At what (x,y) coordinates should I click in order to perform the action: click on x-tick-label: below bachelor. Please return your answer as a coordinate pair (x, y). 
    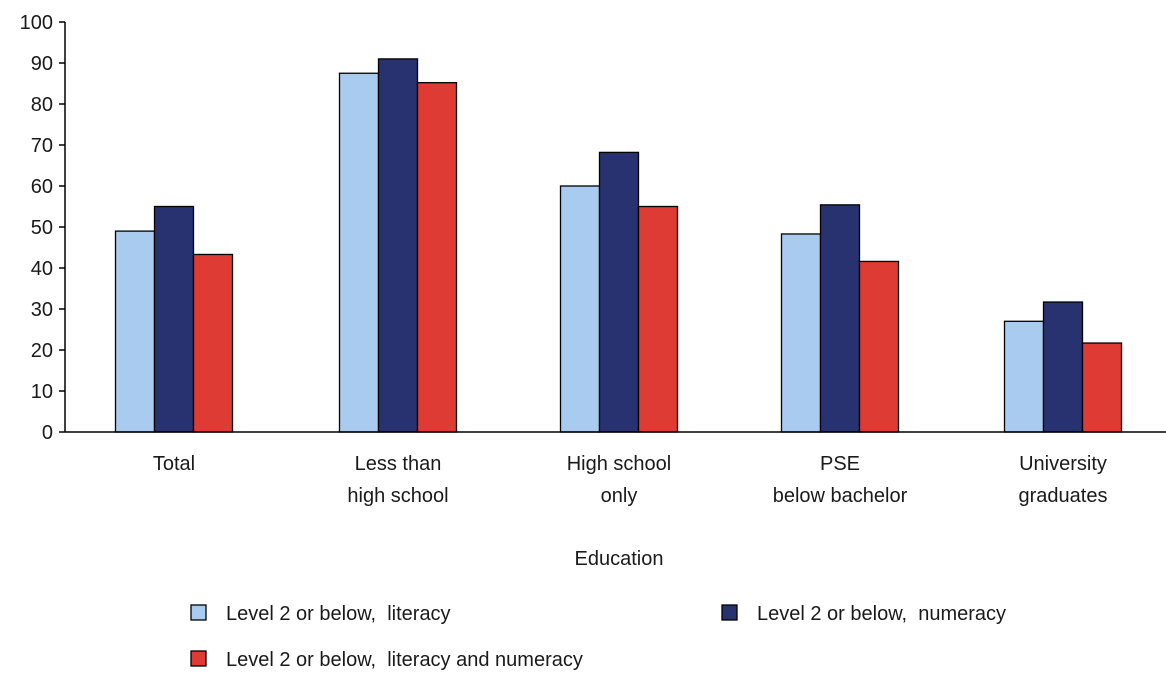
    Looking at the image, I should click on (840, 496).